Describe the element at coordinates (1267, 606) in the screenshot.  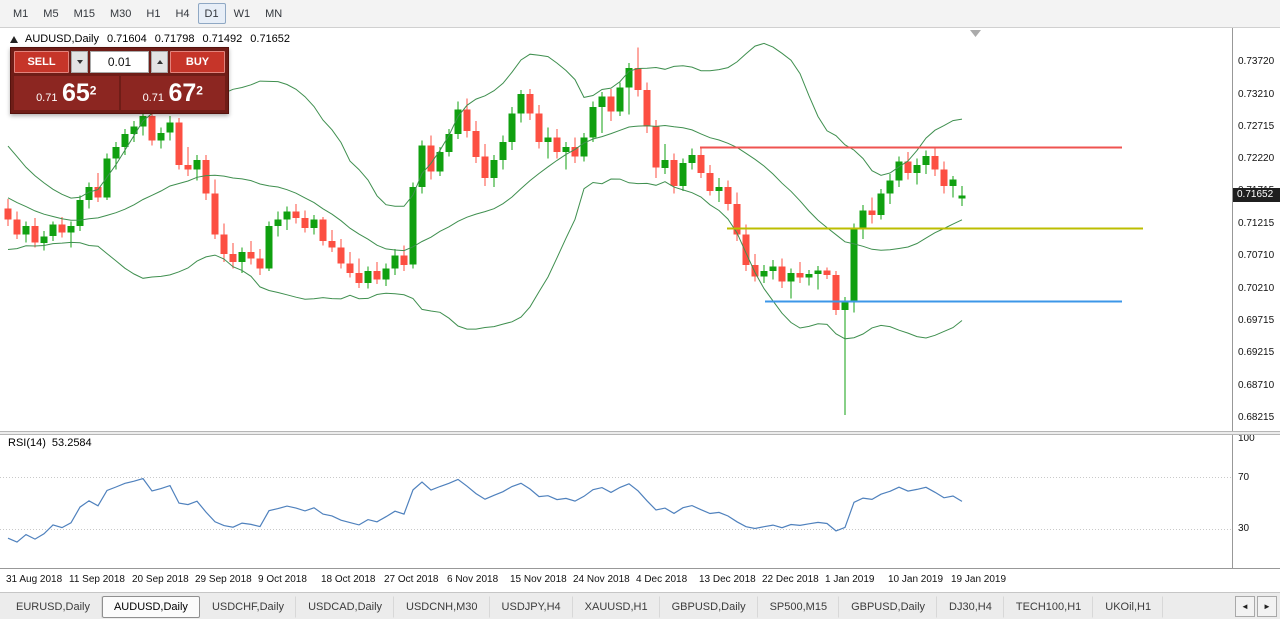
I see `tab-scroll-right-button: ►` at that location.